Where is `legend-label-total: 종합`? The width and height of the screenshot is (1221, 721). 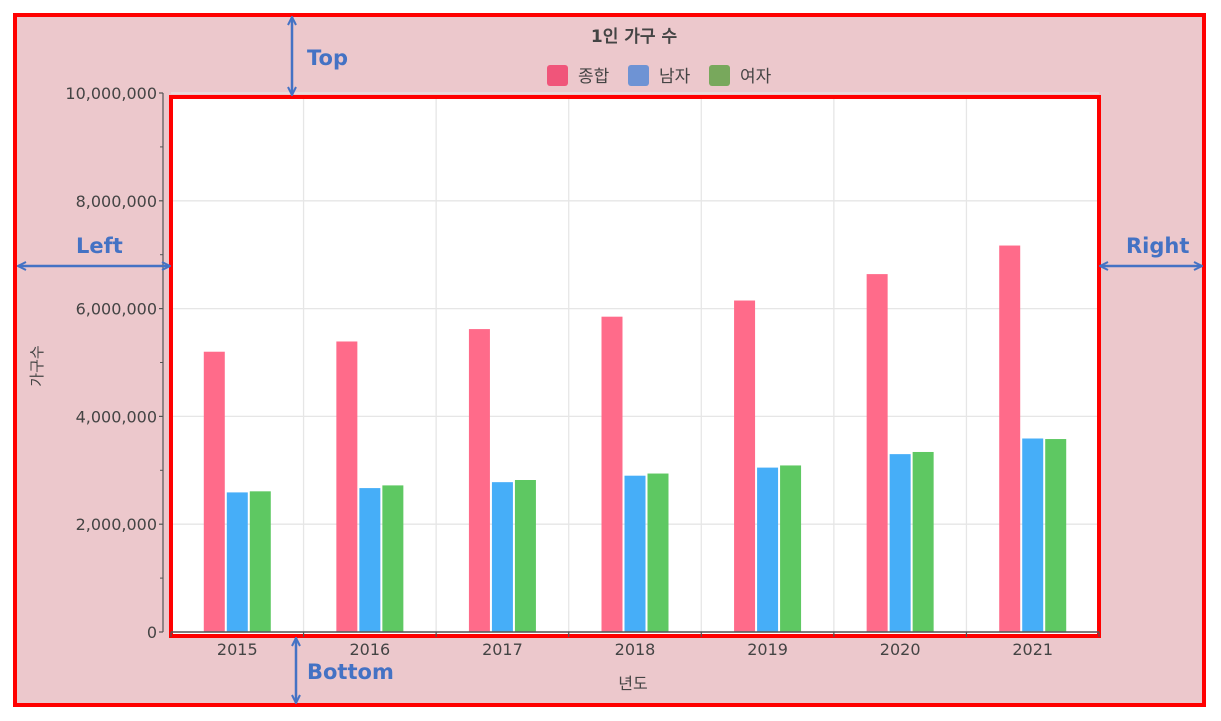 legend-label-total: 종합 is located at coordinates (594, 77).